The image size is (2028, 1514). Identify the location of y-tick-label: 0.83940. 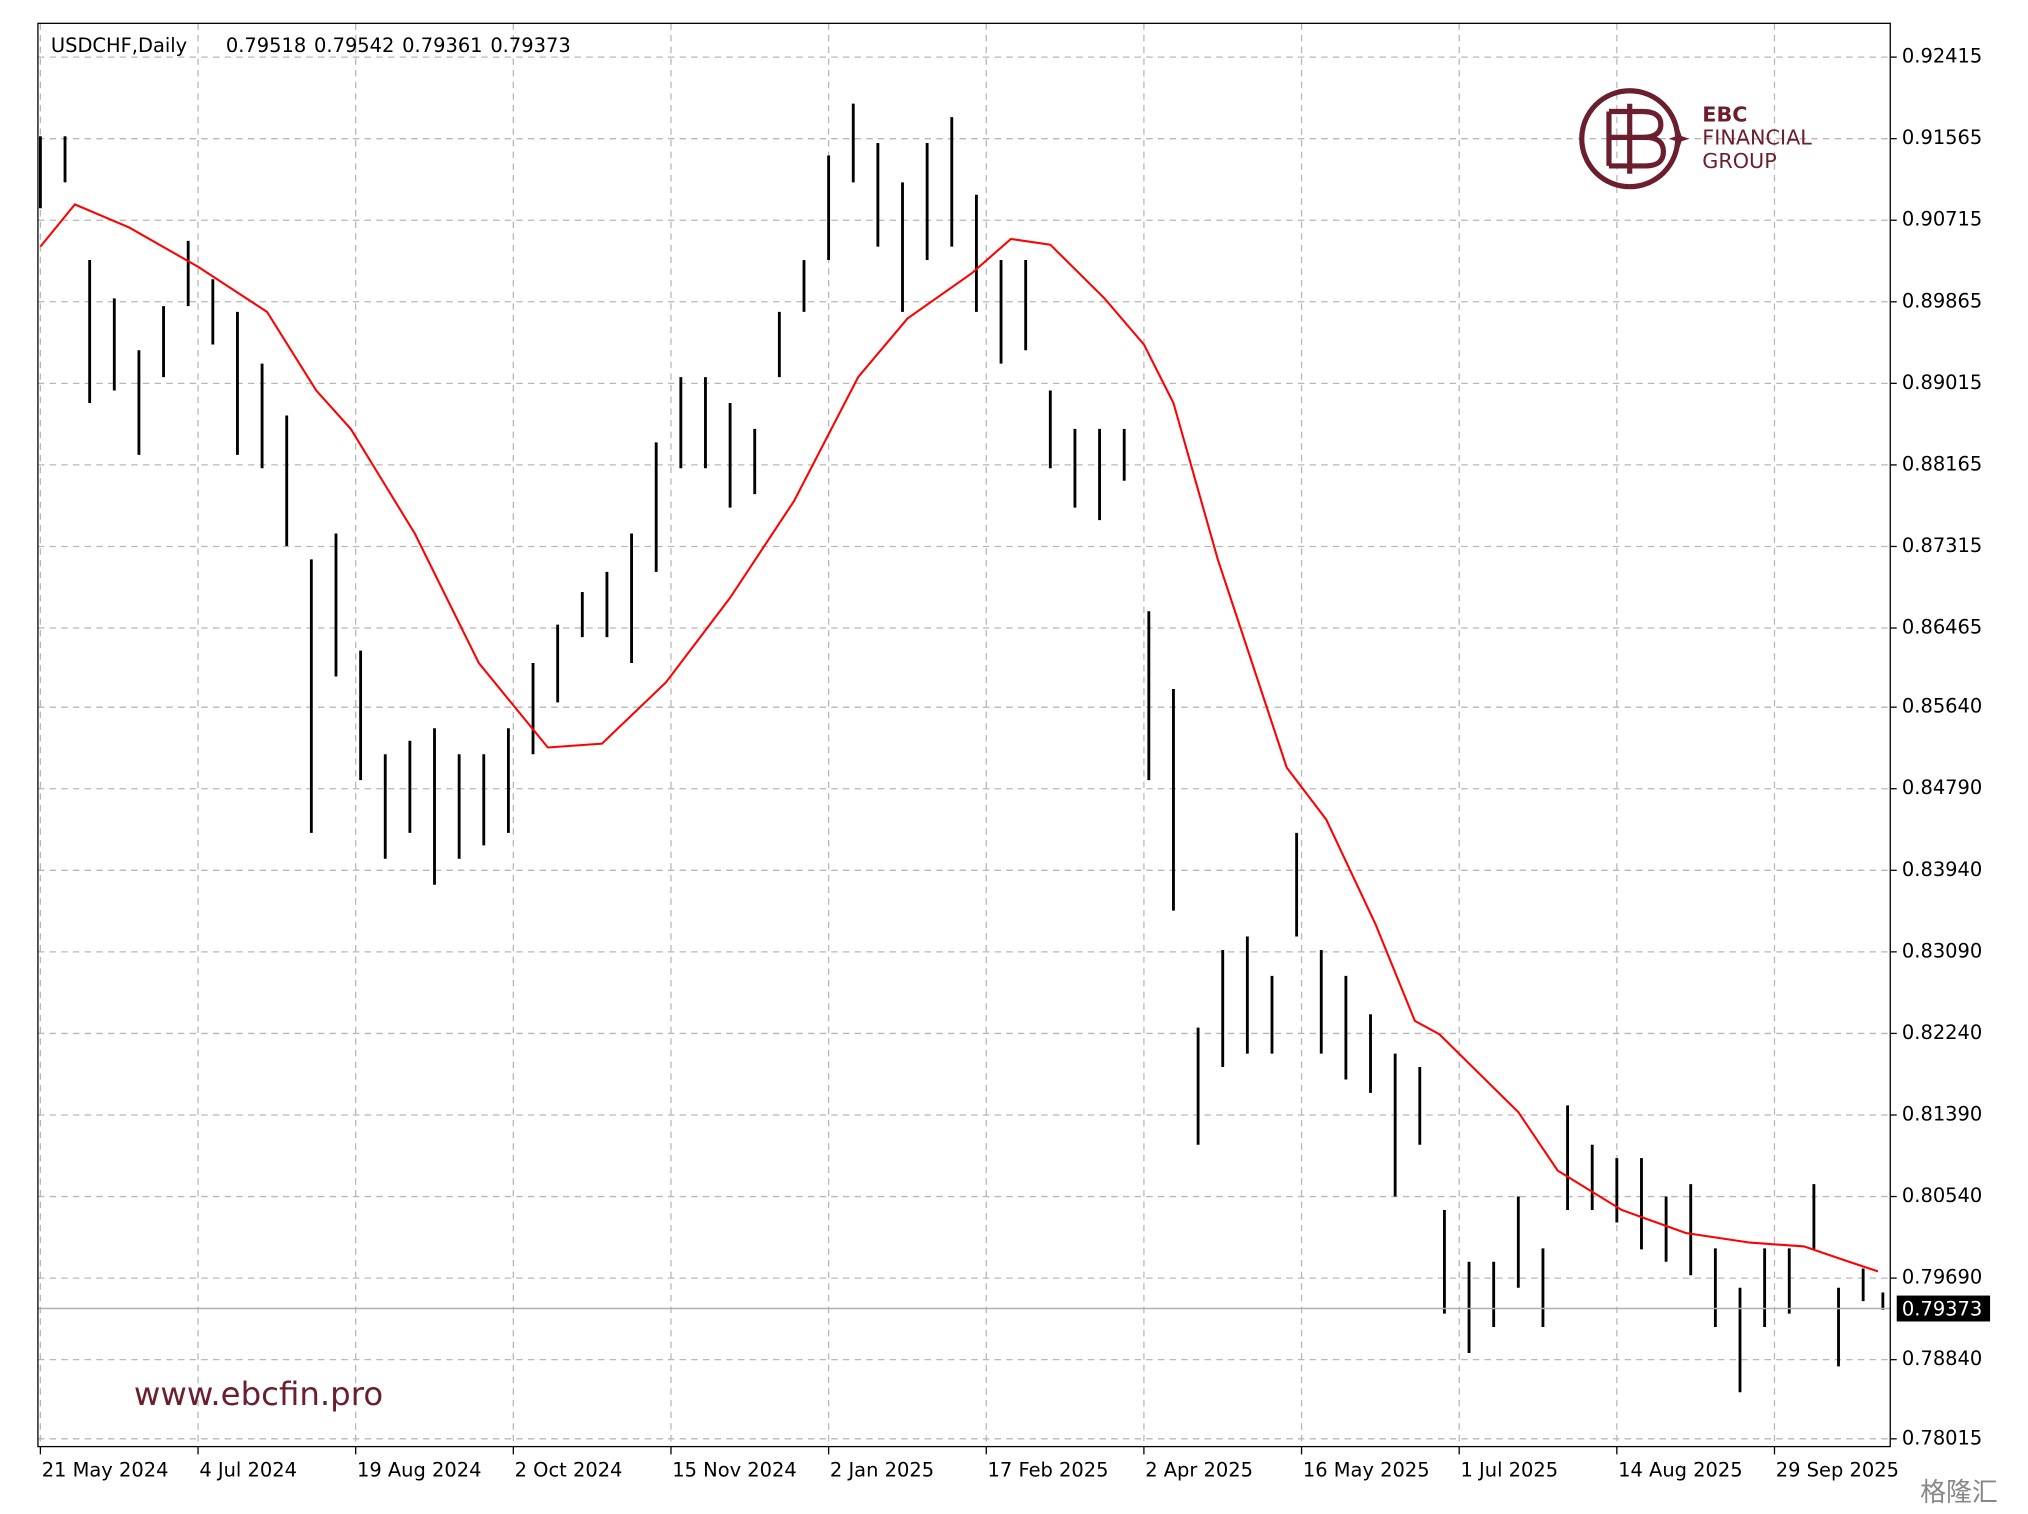
(1942, 869).